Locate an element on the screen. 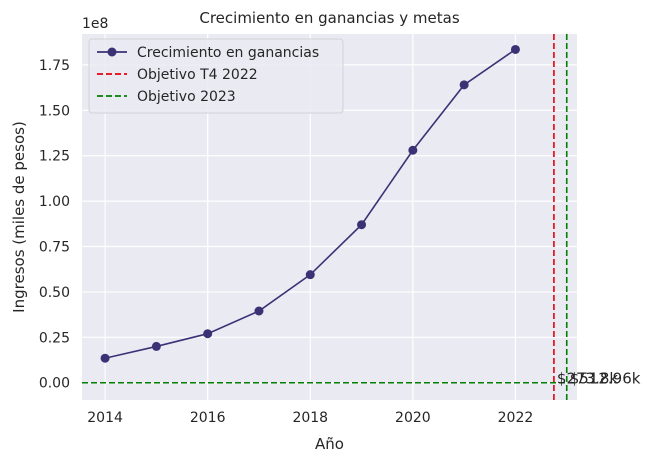 This screenshot has width=647, height=463. x-tick-label: 2016 is located at coordinates (208, 418).